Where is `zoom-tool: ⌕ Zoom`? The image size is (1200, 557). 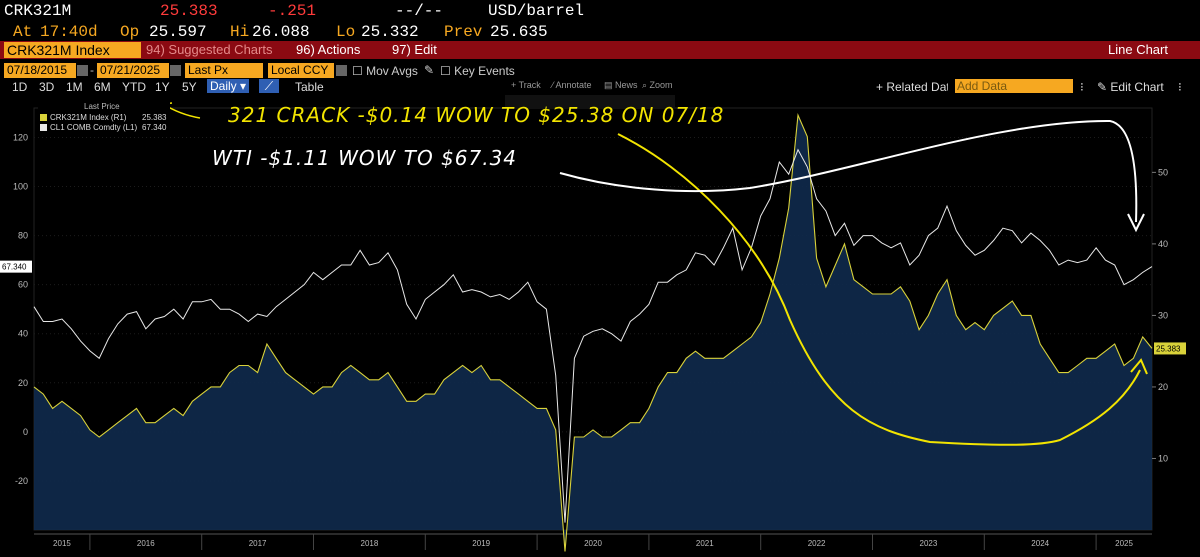
zoom-tool: ⌕ Zoom is located at coordinates (657, 85).